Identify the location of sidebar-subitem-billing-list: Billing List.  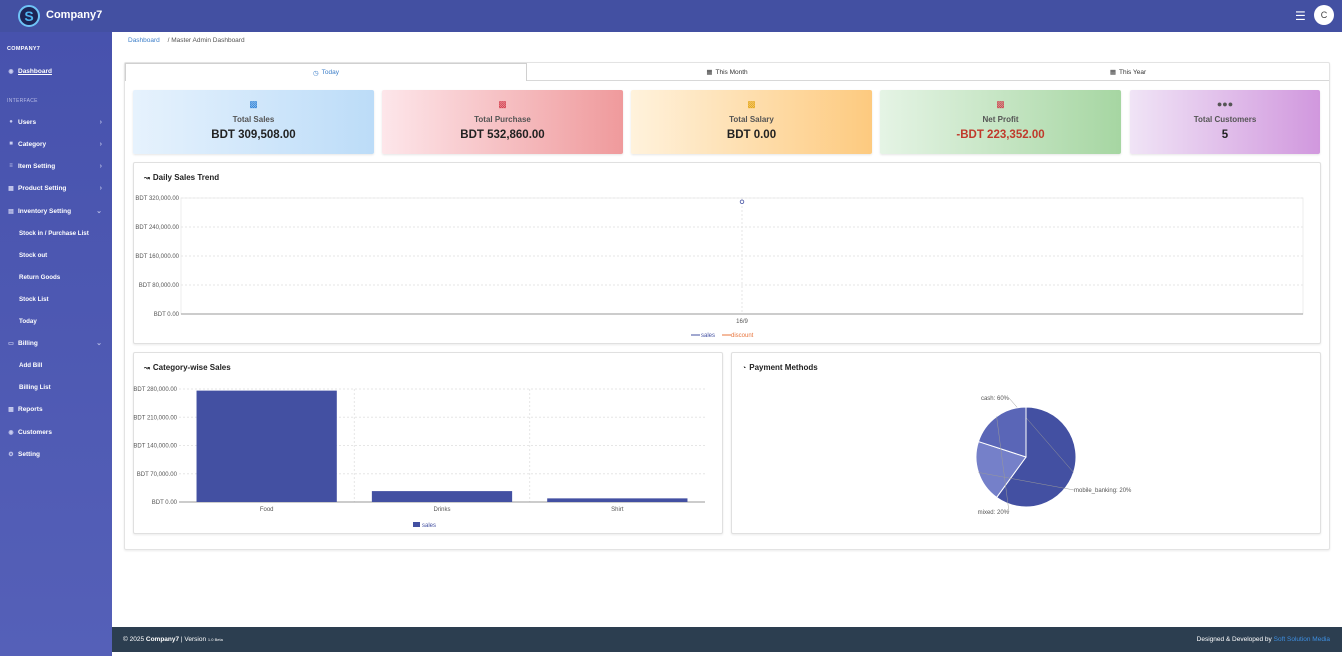
(35, 387).